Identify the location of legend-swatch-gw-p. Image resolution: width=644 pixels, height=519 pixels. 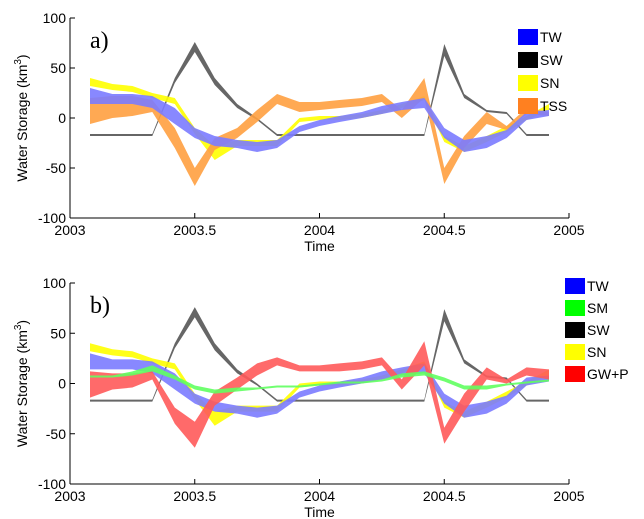
(575, 374).